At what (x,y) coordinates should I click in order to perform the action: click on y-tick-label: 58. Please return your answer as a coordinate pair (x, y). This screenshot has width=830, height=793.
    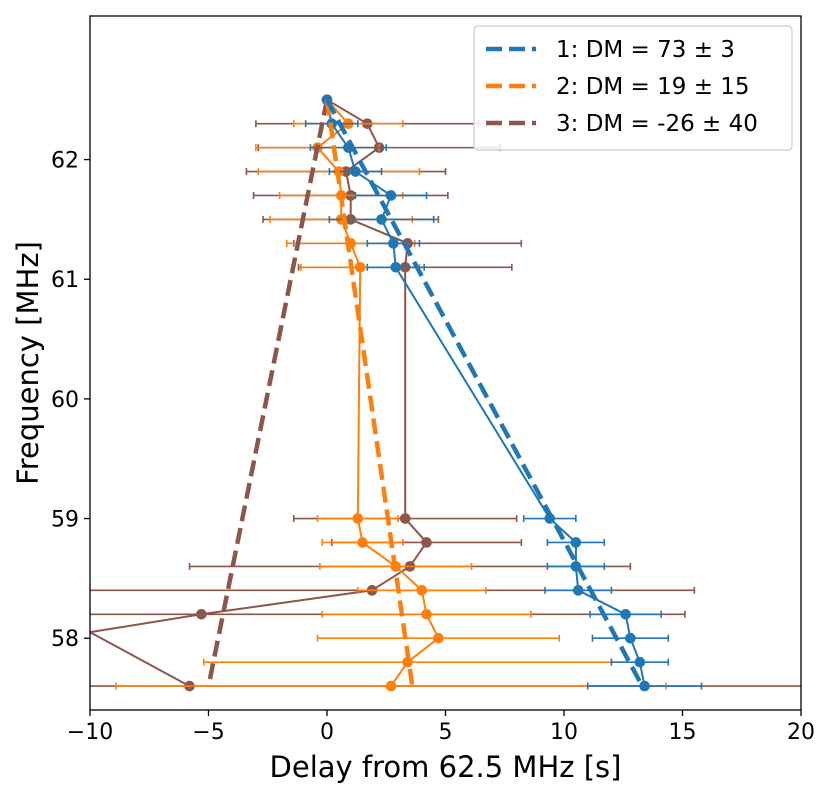
    Looking at the image, I should click on (65, 639).